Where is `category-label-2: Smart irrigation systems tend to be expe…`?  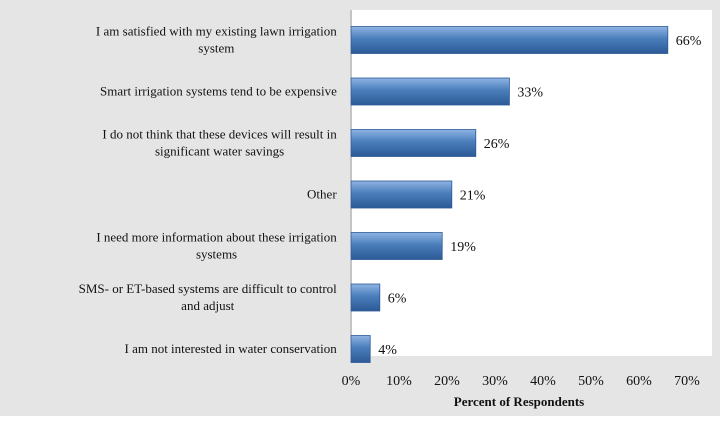
category-label-2: Smart irrigation systems tend to be expe… is located at coordinates (218, 91).